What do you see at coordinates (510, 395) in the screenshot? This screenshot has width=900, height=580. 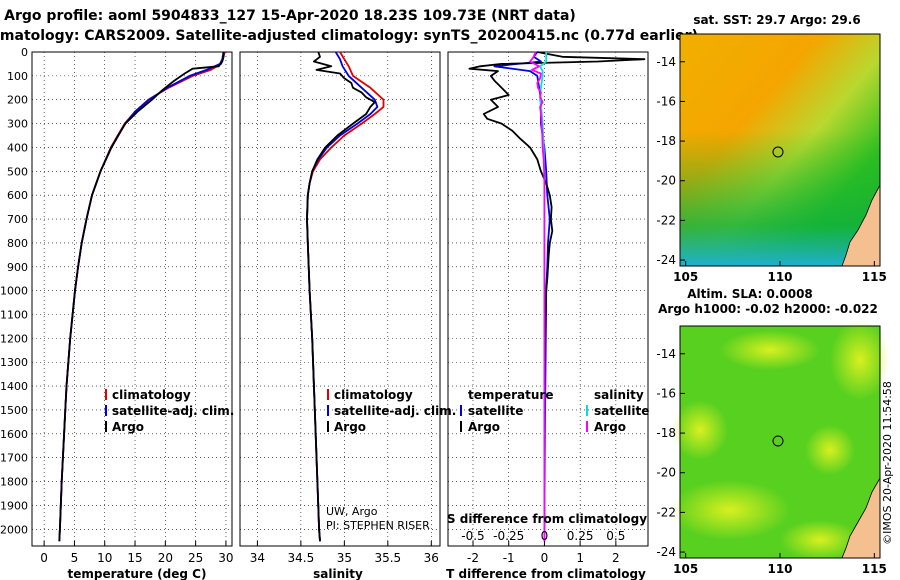 I see `legend-temperature-heading: temperature` at bounding box center [510, 395].